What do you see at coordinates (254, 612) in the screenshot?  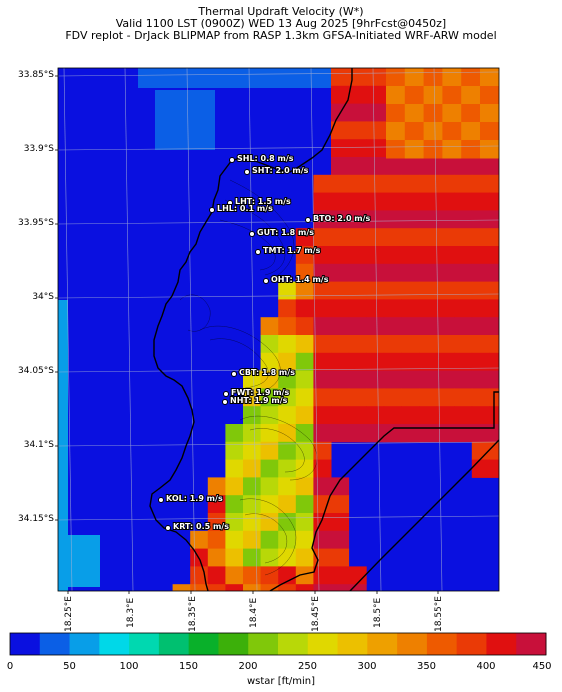 I see `x-tick-label: 18.4°E` at bounding box center [254, 612].